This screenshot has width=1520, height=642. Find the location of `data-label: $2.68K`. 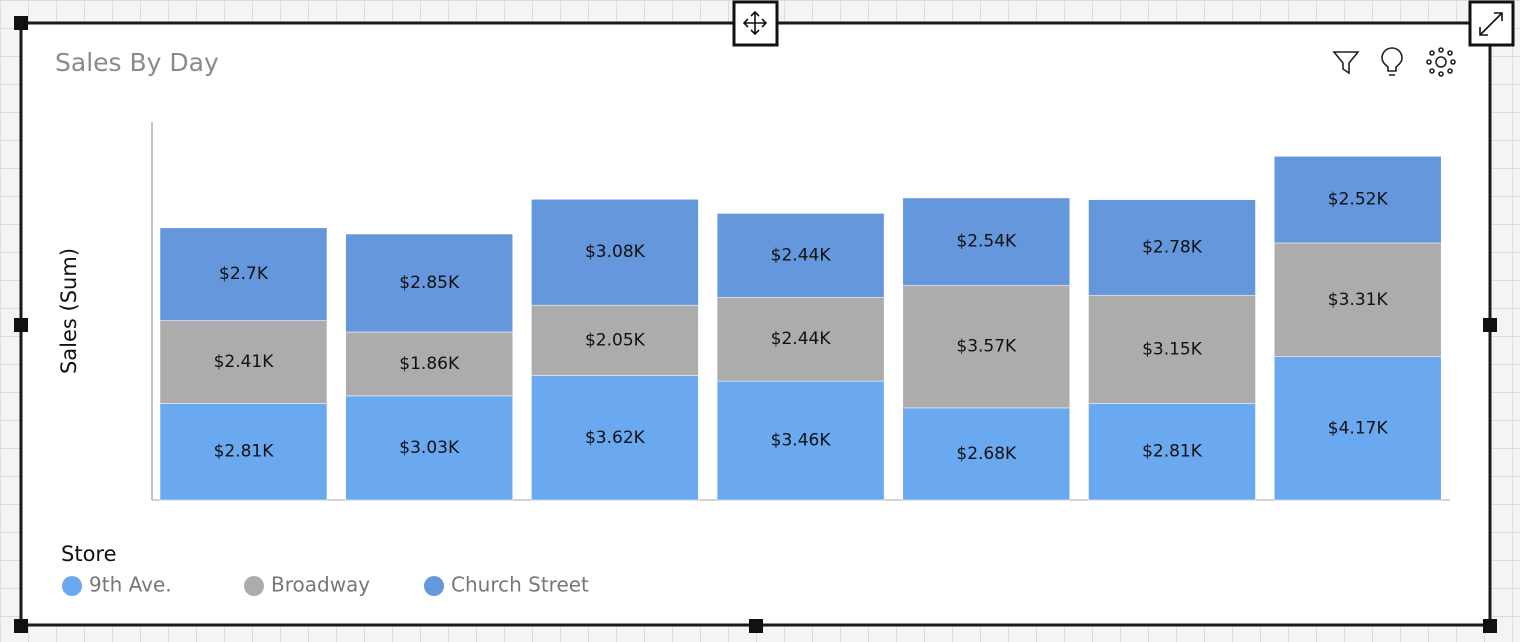

data-label: $2.68K is located at coordinates (986, 454).